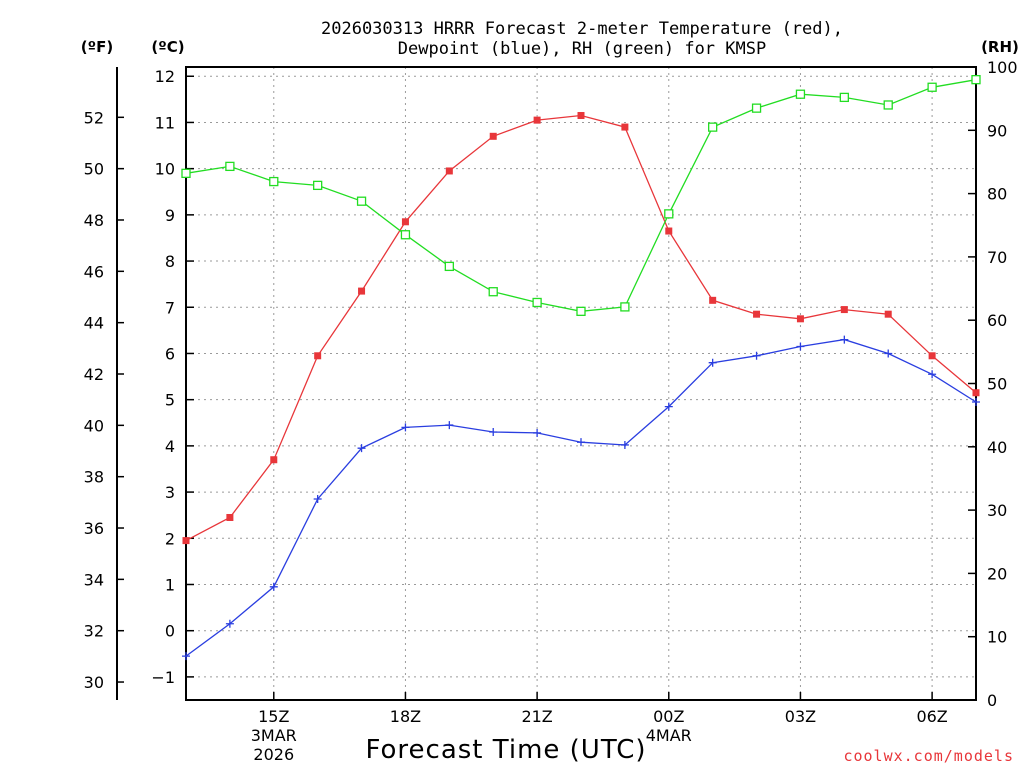 Image resolution: width=1024 pixels, height=768 pixels. Describe the element at coordinates (94, 682) in the screenshot. I see `fahrenheit-tick-label: 30` at that location.